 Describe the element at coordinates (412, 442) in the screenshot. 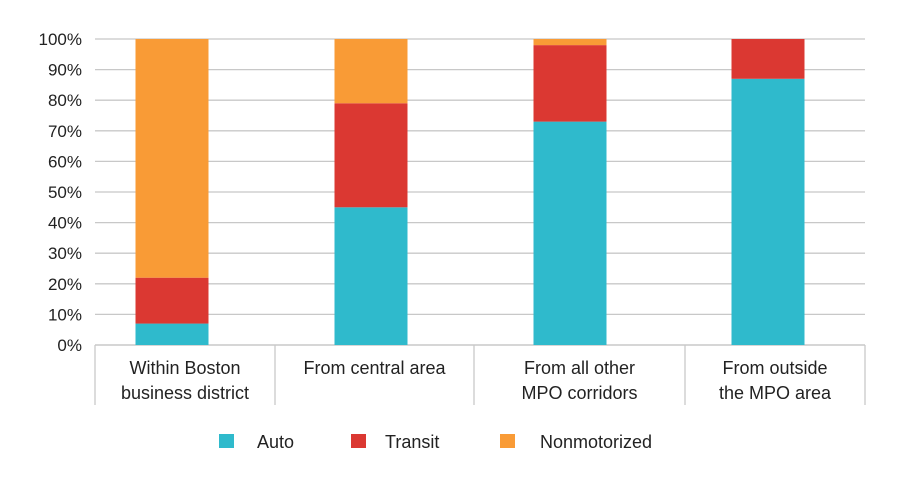

I see `legend-label-transit: Transit` at that location.